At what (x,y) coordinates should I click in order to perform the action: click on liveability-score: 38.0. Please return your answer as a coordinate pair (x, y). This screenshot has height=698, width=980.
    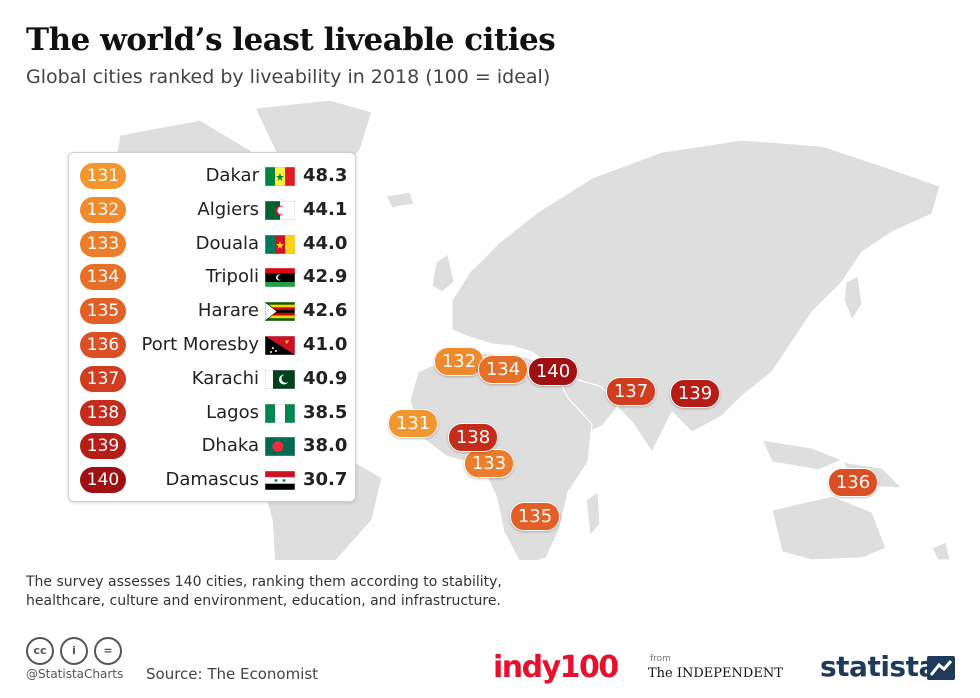
    Looking at the image, I should click on (325, 446).